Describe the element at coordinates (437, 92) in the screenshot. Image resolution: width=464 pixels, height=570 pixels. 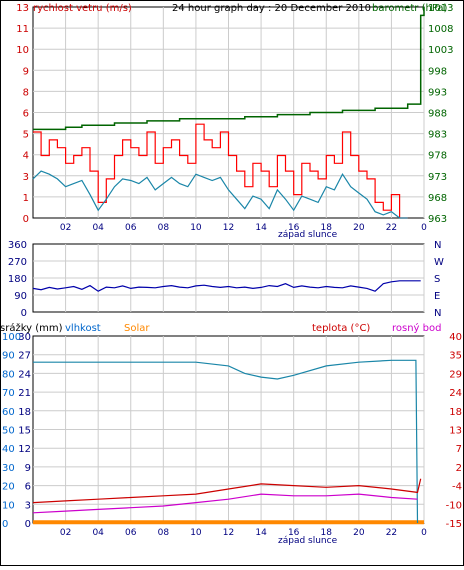
I see `baro-tick: 993` at that location.